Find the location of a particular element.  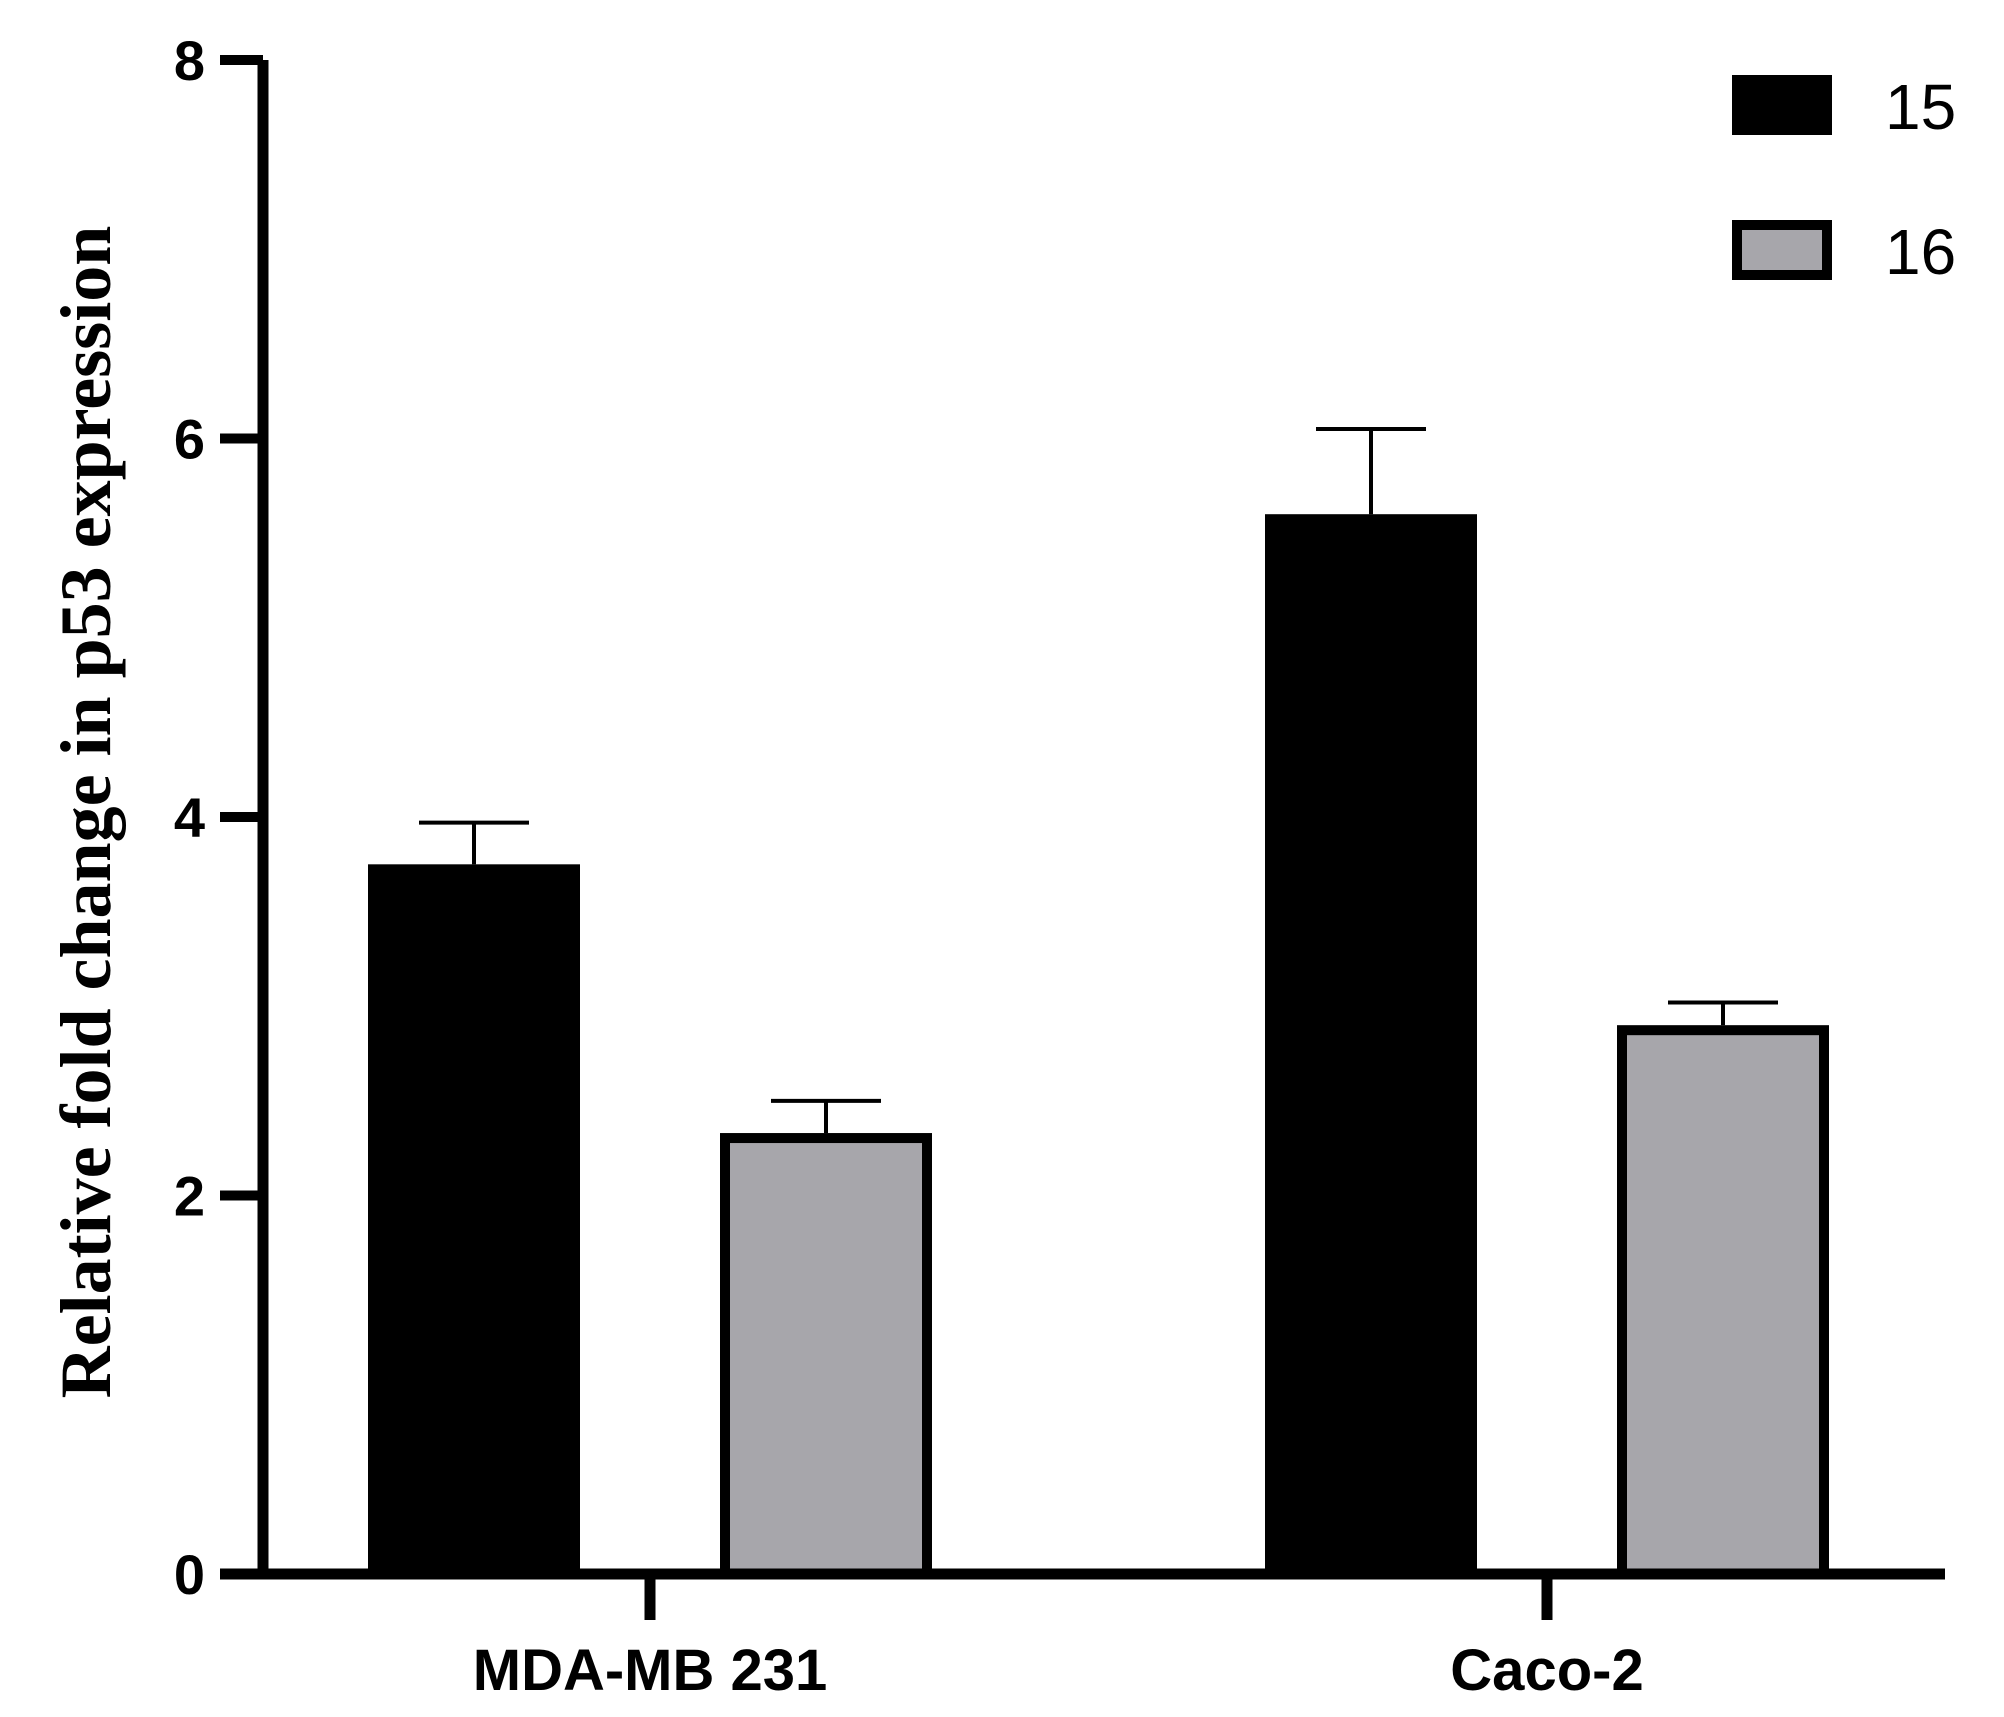

y-tick-label: 6 is located at coordinates (189, 439).